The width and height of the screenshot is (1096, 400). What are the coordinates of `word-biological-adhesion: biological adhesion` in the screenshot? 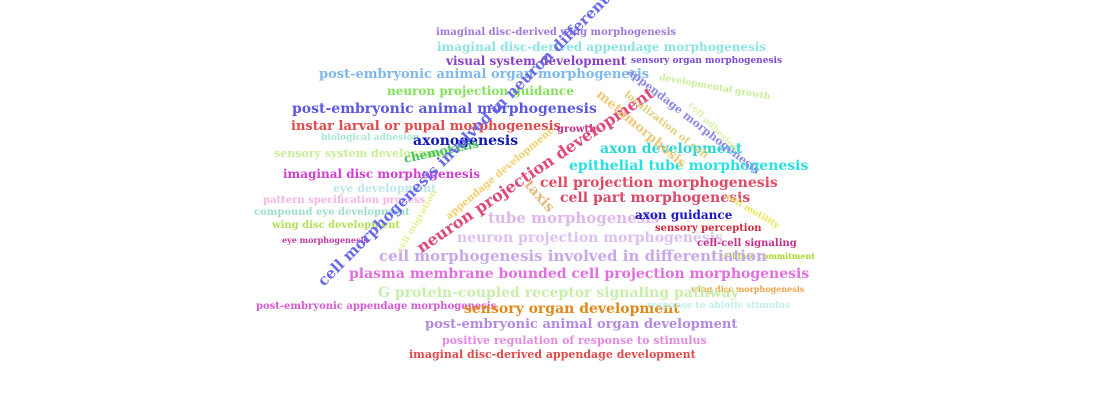 It's located at (370, 138).